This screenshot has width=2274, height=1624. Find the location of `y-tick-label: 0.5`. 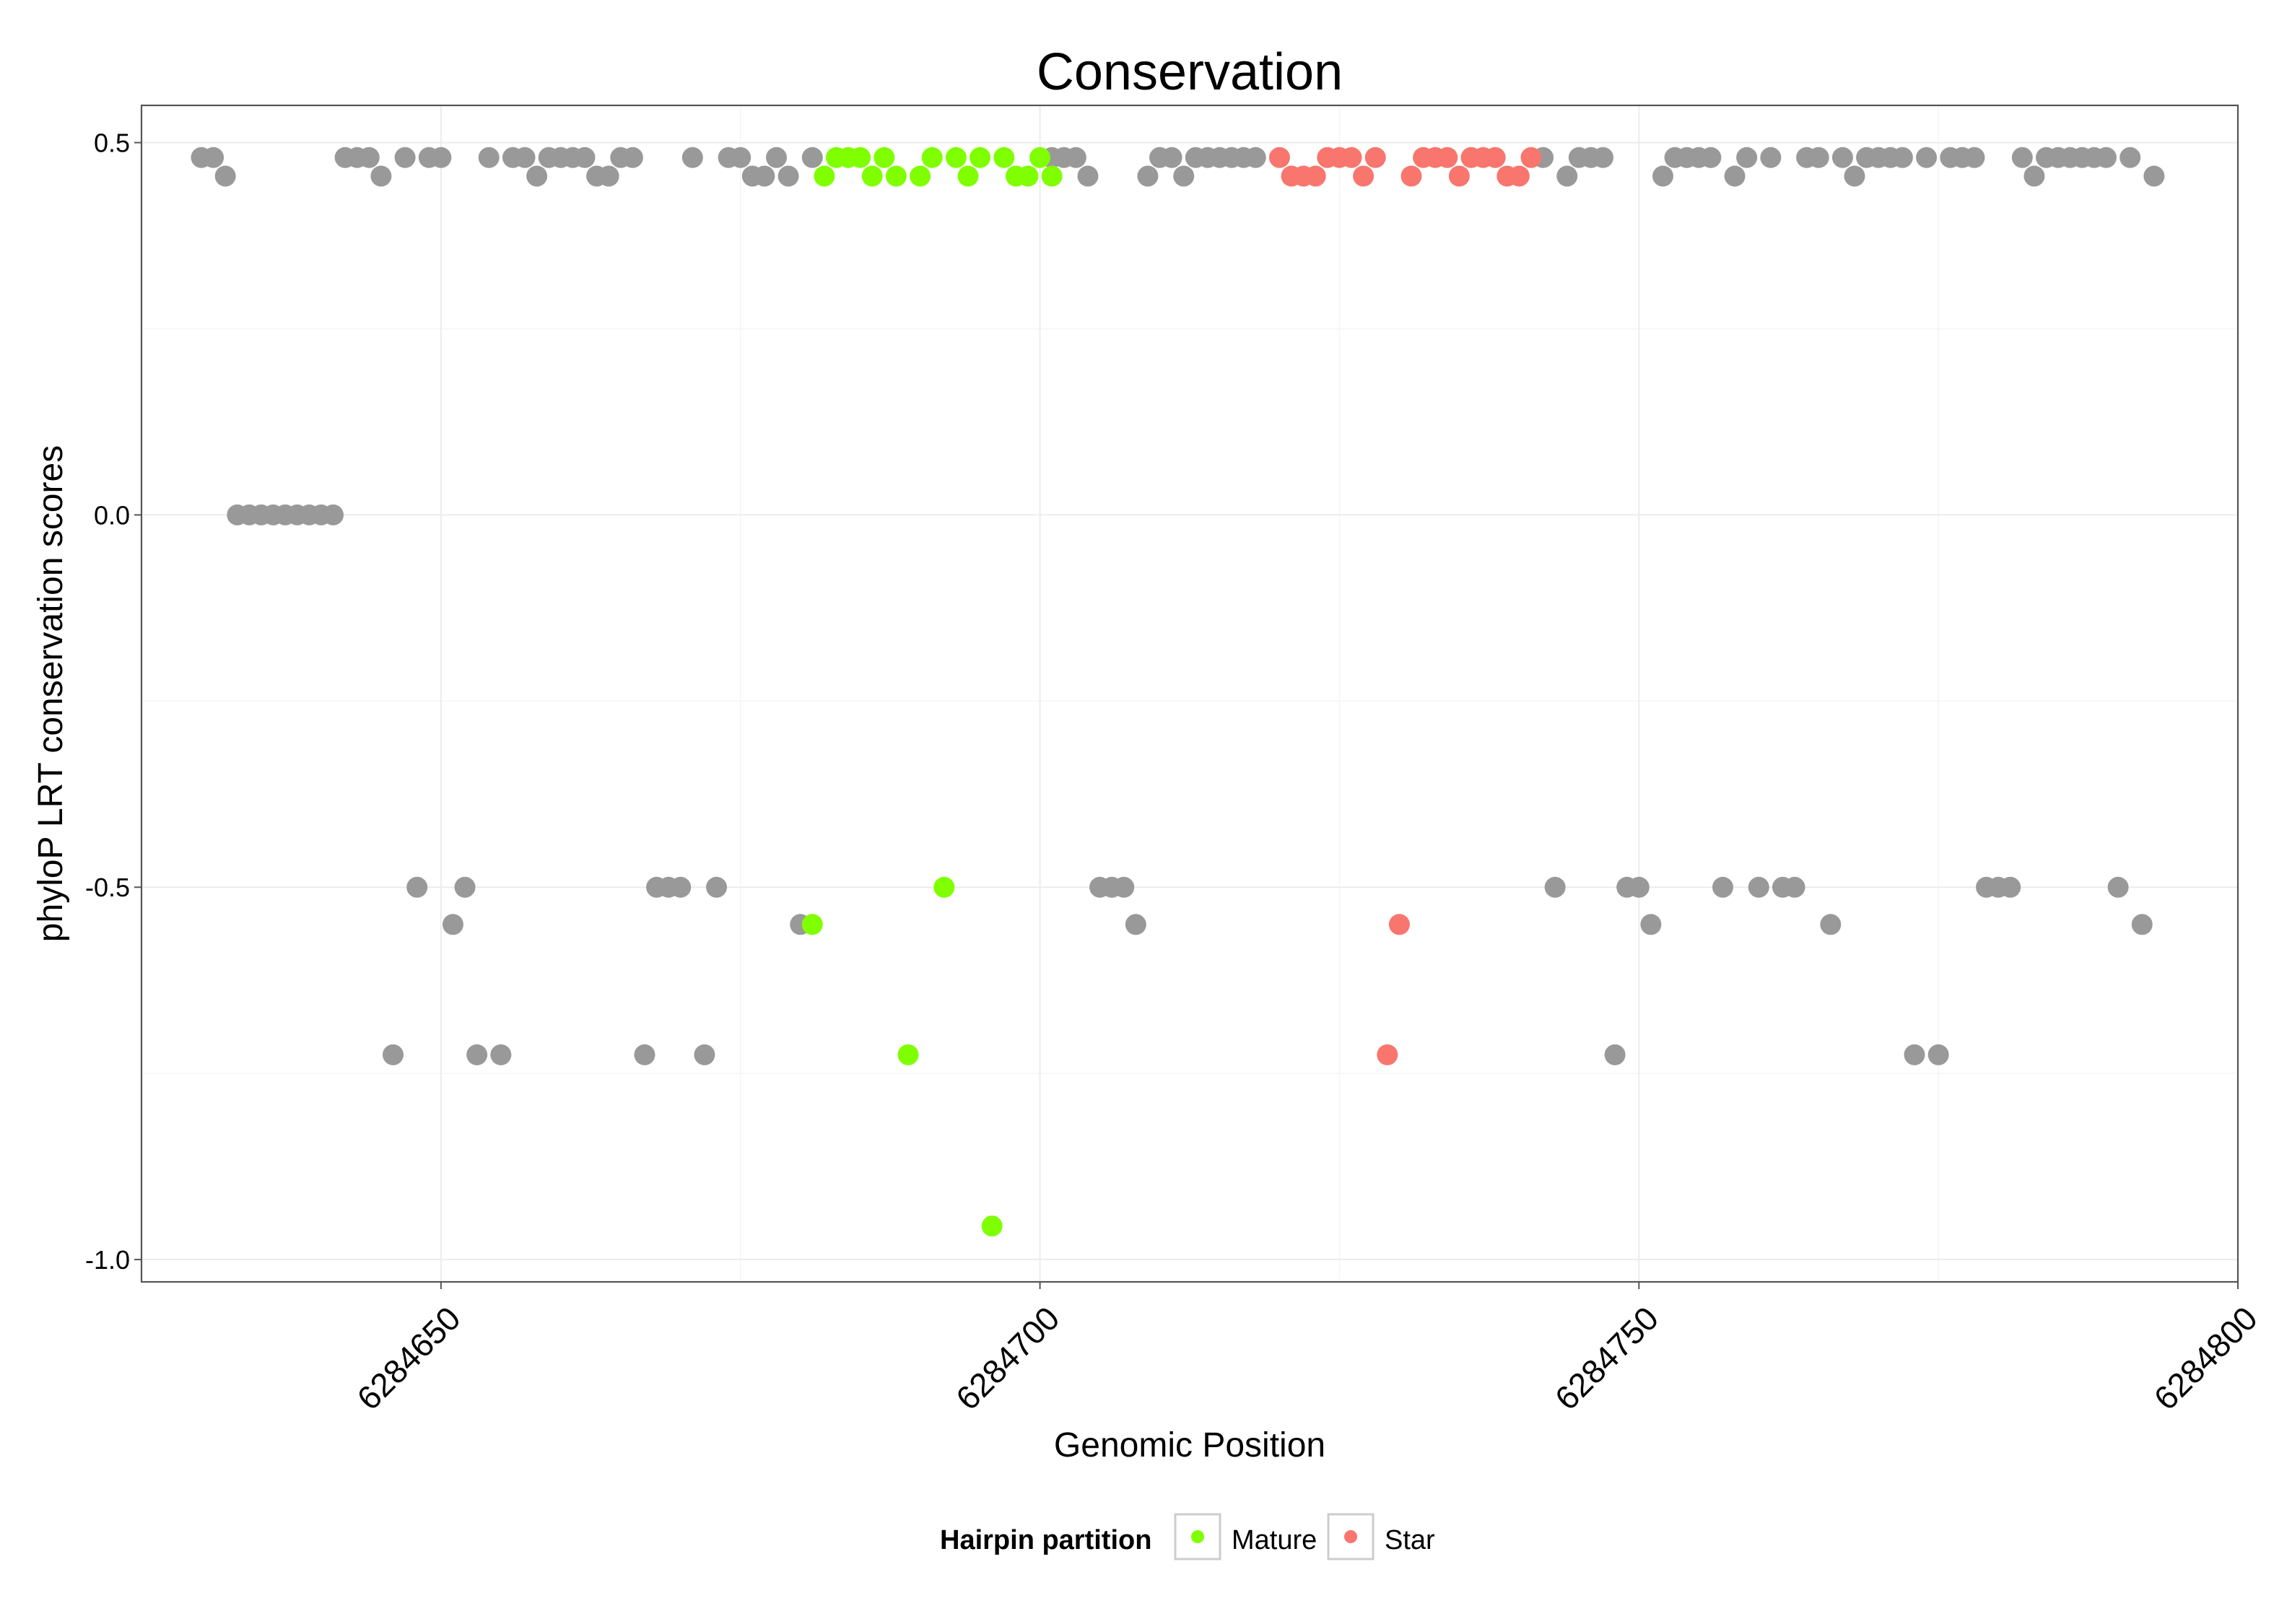

y-tick-label: 0.5 is located at coordinates (112, 143).